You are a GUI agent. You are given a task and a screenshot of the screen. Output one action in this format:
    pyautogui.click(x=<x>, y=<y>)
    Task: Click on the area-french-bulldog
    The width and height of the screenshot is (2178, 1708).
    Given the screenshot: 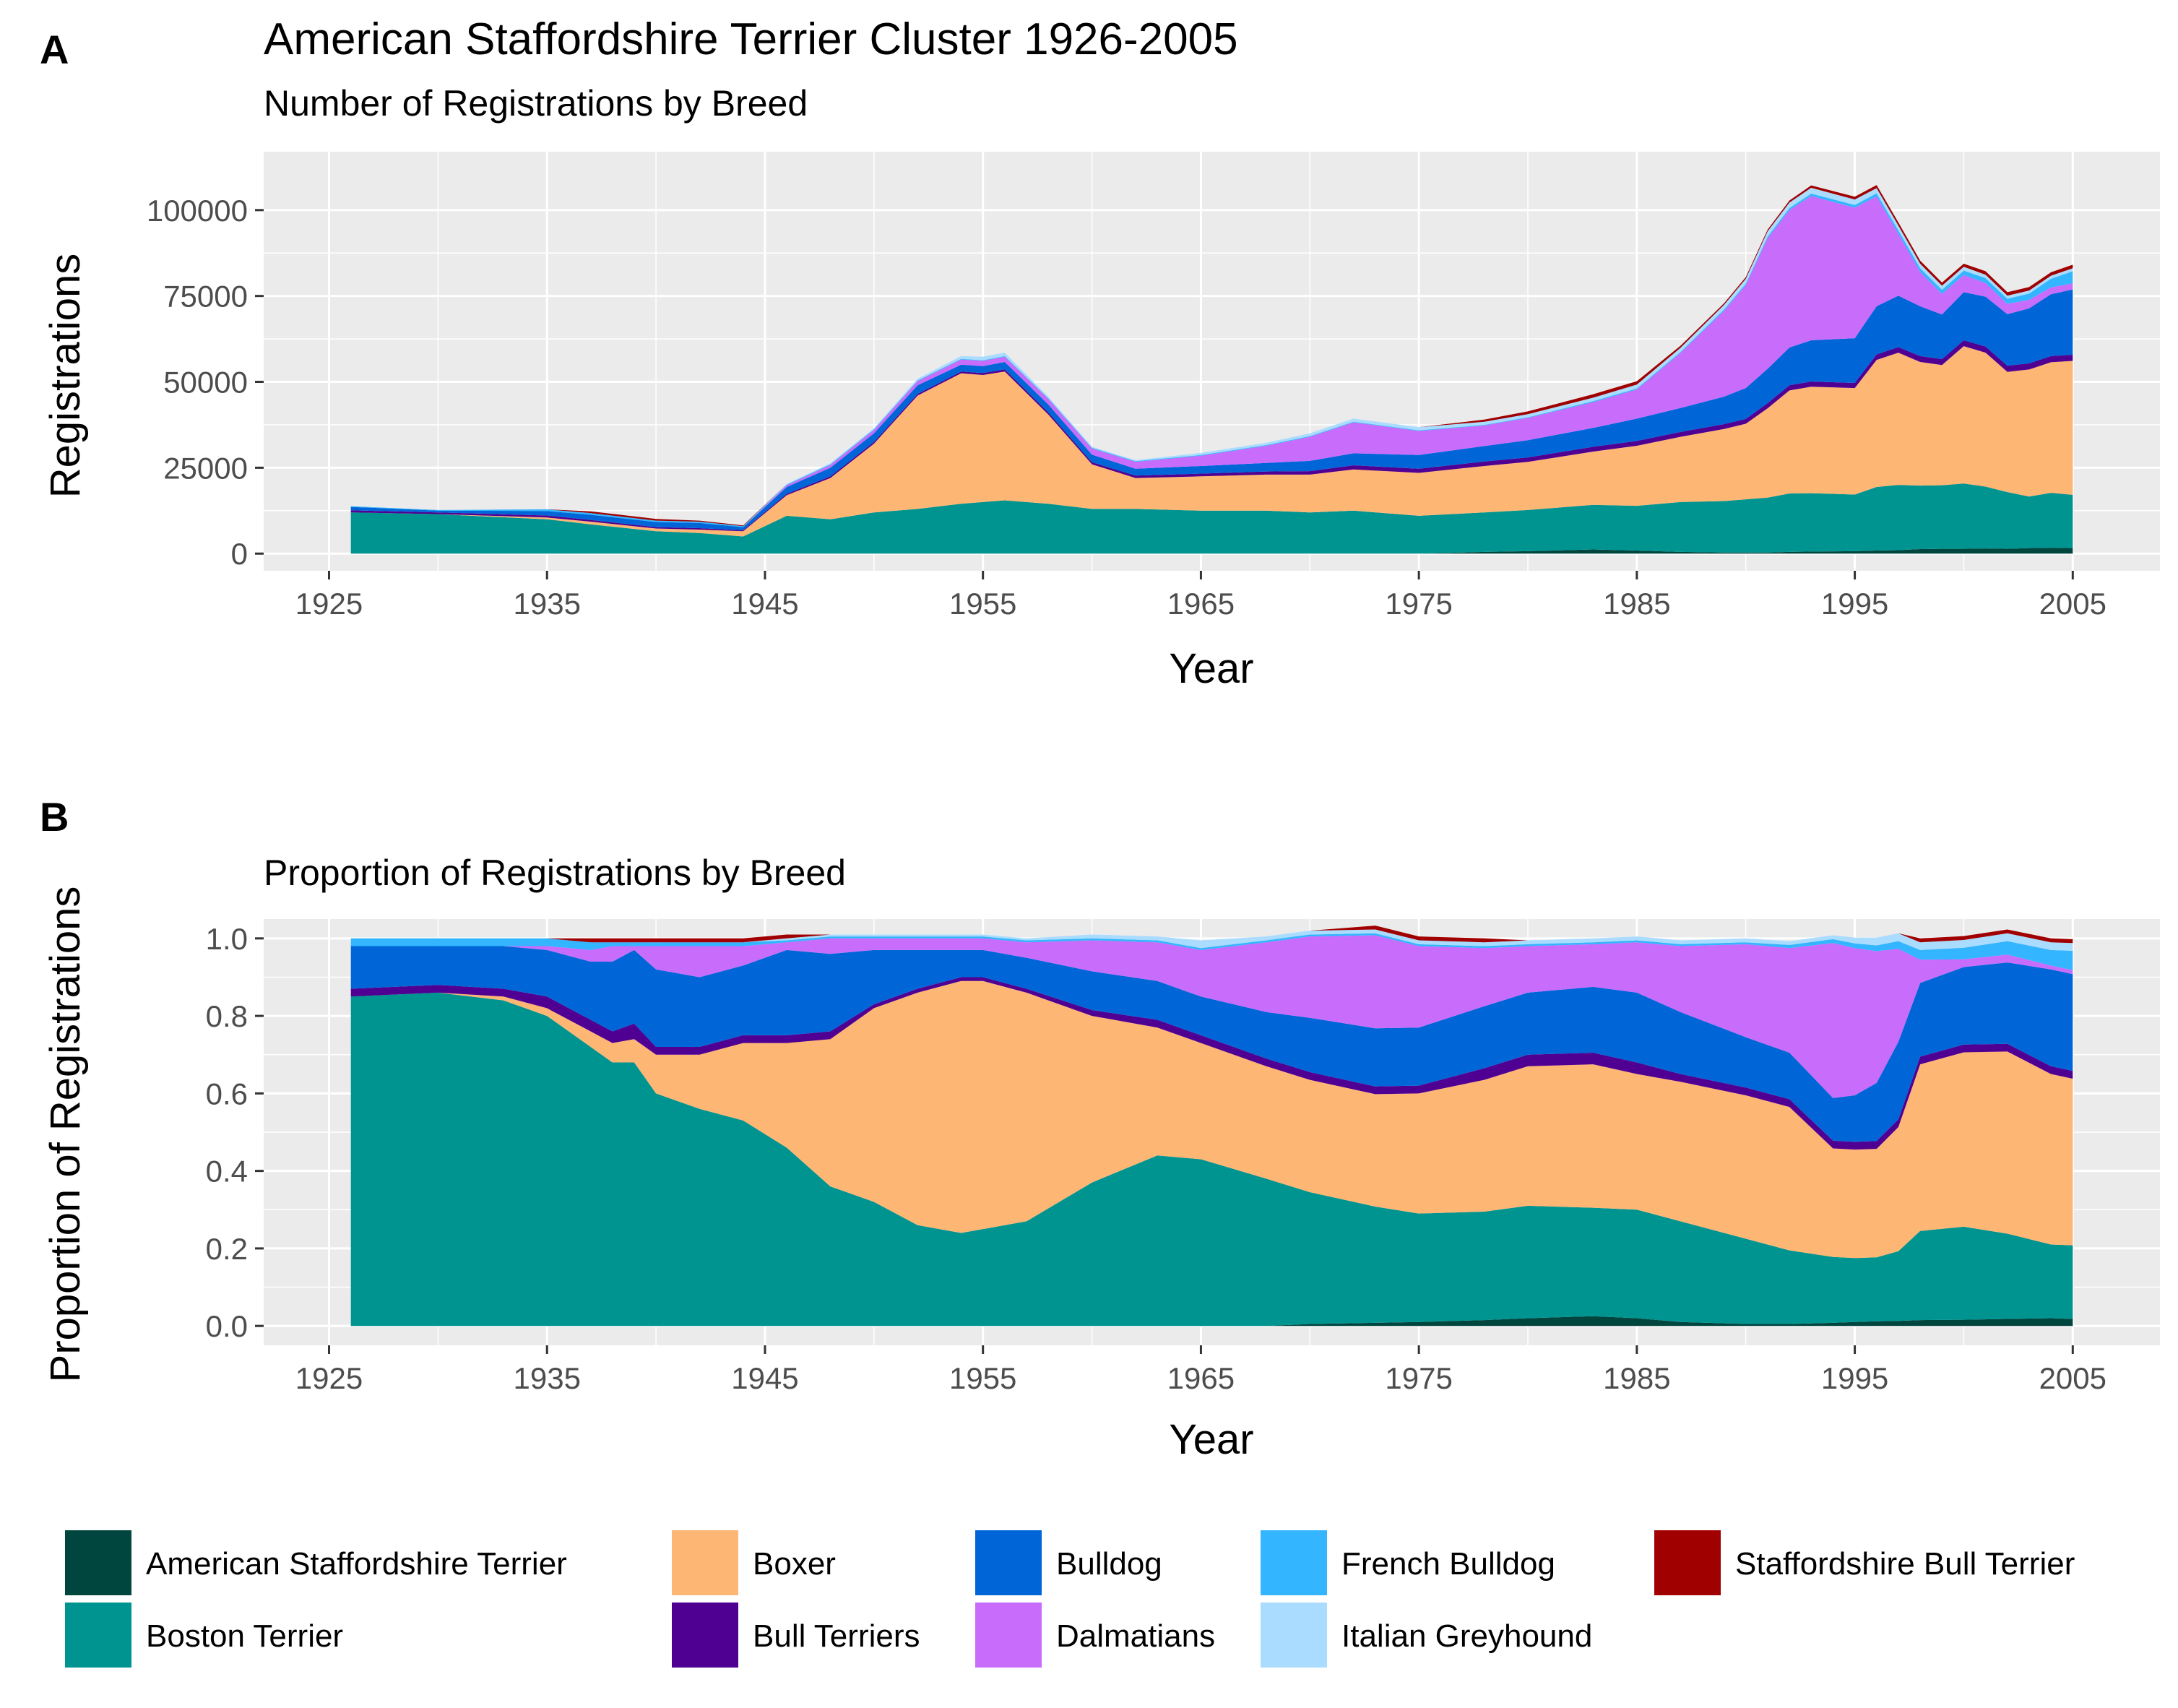 What is the action you would take?
    pyautogui.click(x=1211, y=951)
    